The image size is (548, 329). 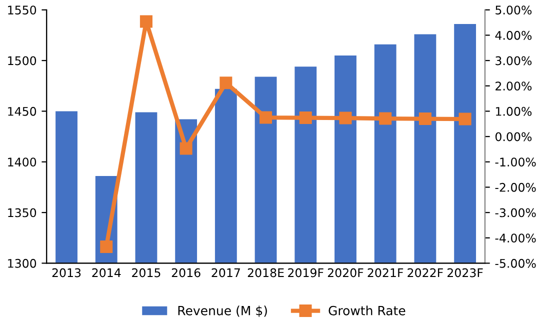 I want to click on y2-tick-label: 2.00%, so click(x=514, y=86).